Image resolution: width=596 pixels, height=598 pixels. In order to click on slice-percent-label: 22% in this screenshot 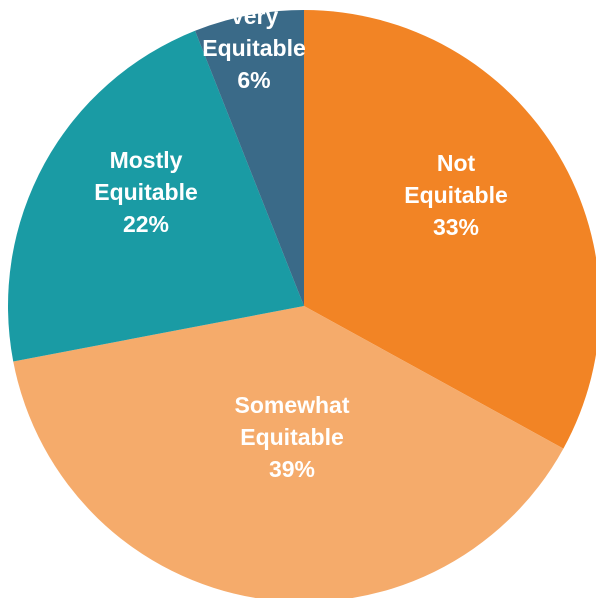, I will do `click(146, 224)`.